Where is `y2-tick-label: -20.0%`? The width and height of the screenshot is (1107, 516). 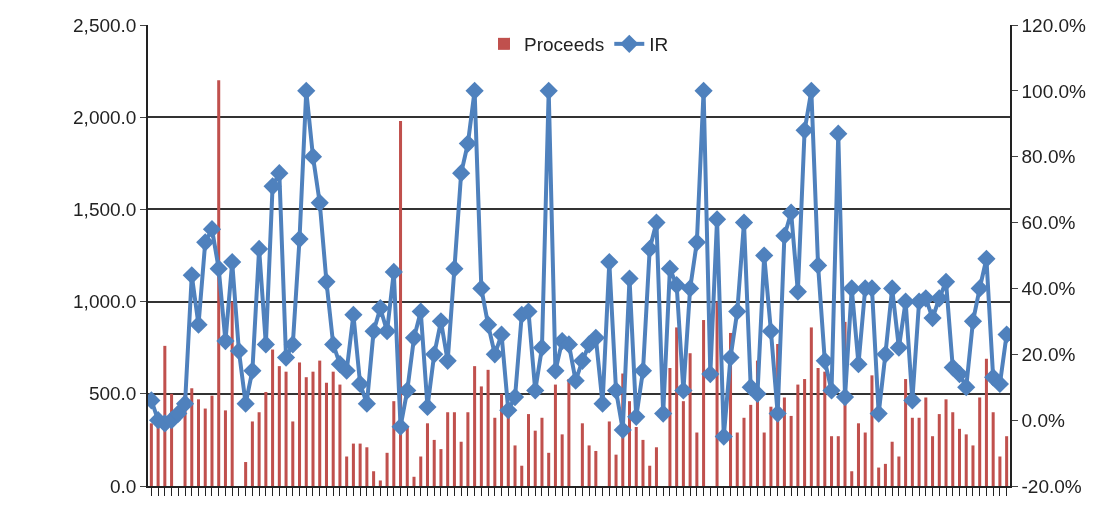
y2-tick-label: -20.0% is located at coordinates (1051, 486).